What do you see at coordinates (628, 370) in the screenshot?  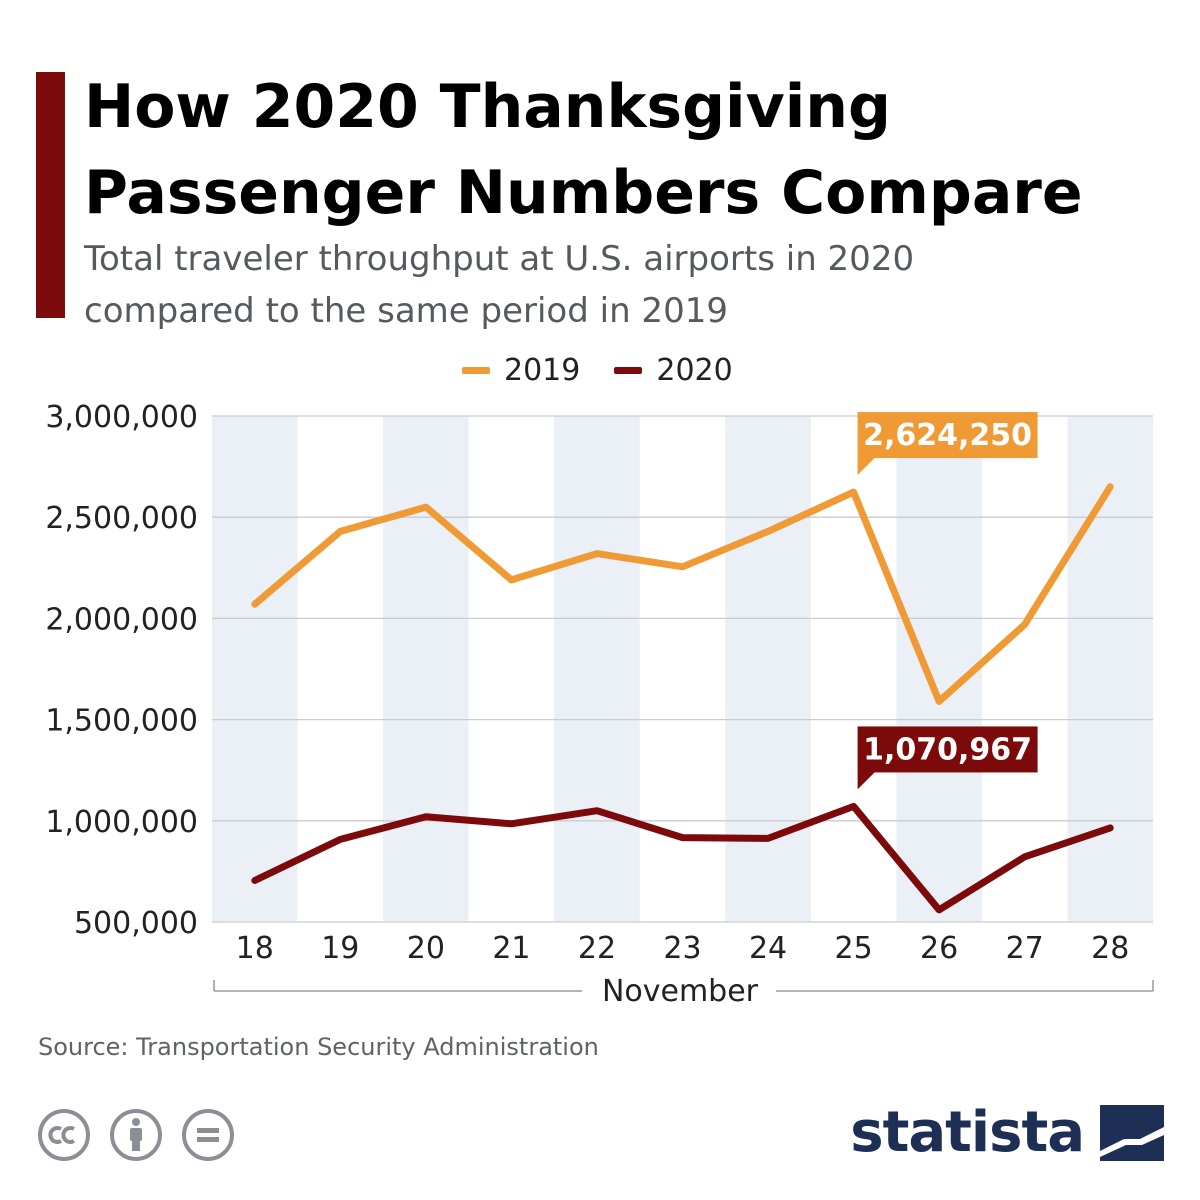 I see `legend-swatch-2020` at bounding box center [628, 370].